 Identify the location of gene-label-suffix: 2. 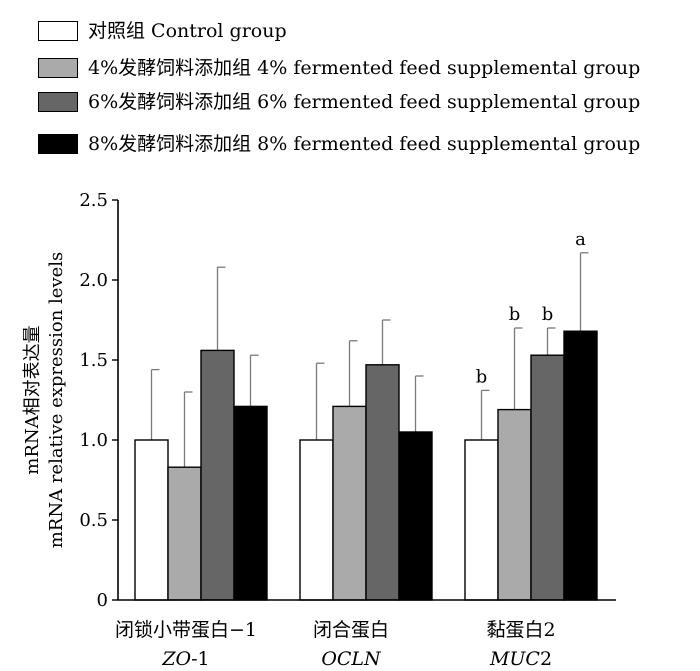
(546, 659).